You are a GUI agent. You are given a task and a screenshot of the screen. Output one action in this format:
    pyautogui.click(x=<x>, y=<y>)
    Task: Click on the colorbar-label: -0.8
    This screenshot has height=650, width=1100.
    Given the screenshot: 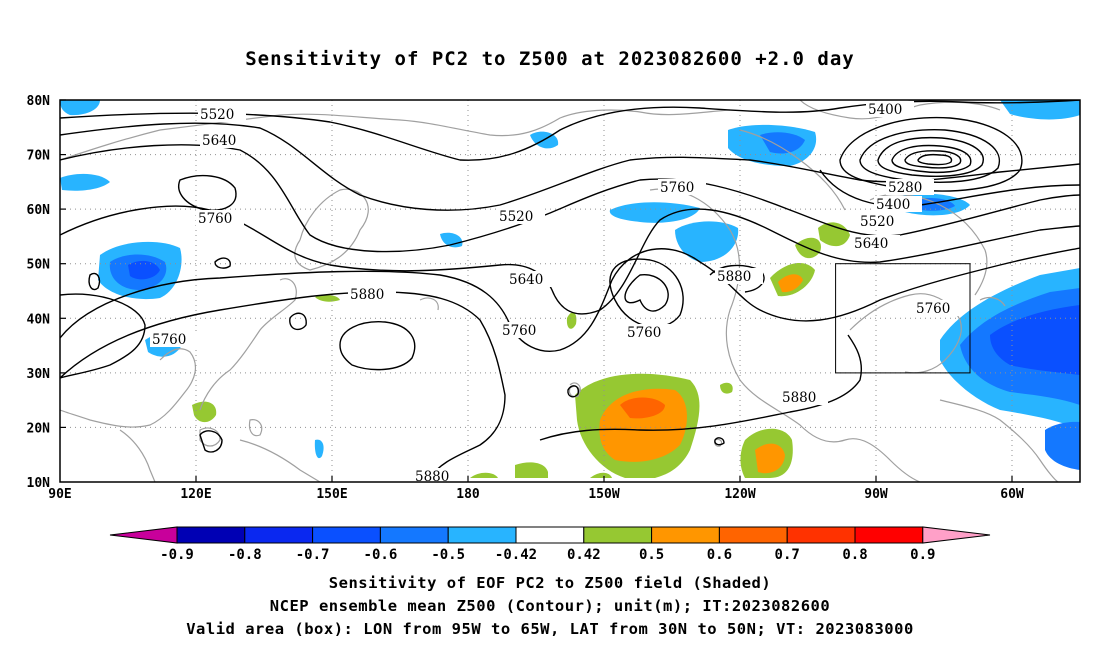 What is the action you would take?
    pyautogui.click(x=245, y=555)
    